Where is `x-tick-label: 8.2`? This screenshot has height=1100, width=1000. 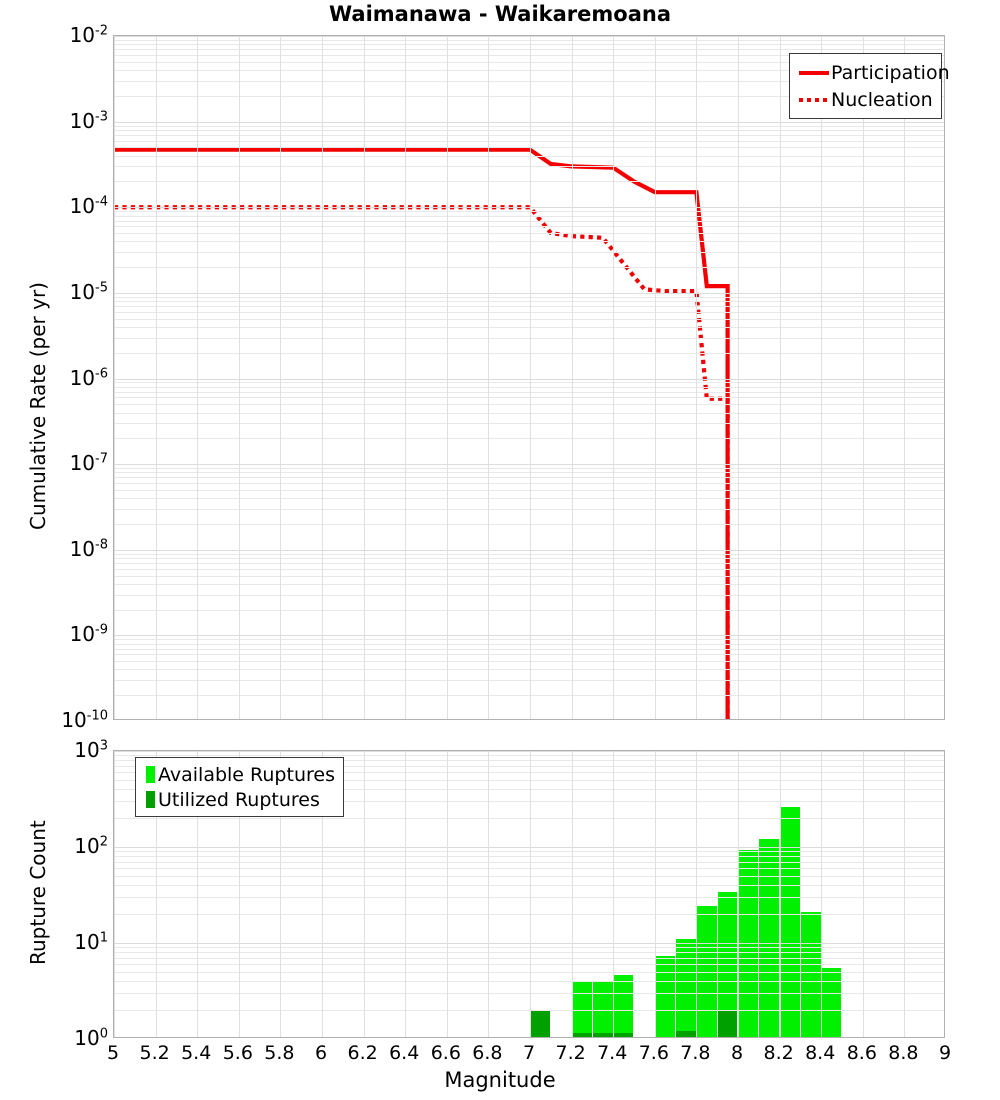
x-tick-label: 8.2 is located at coordinates (778, 1053).